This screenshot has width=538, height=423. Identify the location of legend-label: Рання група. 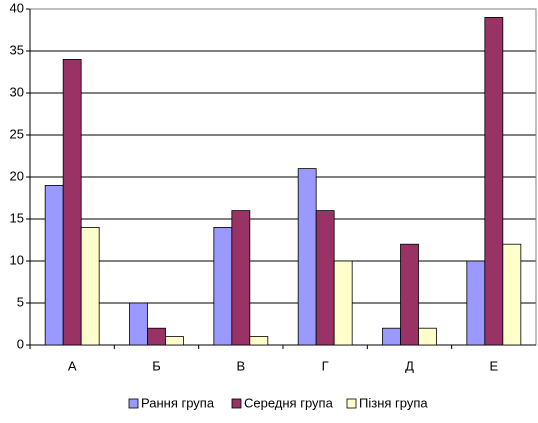
(178, 402).